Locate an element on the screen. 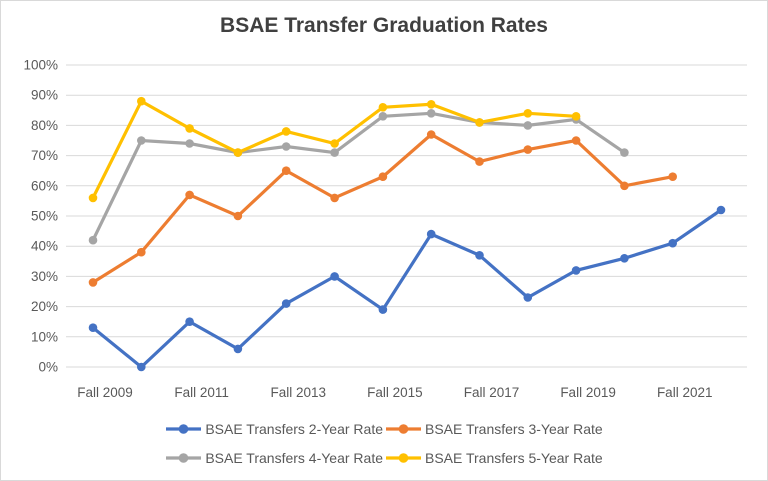 Image resolution: width=768 pixels, height=481 pixels. x-axis-tick-label: Fall 2017 is located at coordinates (492, 392).